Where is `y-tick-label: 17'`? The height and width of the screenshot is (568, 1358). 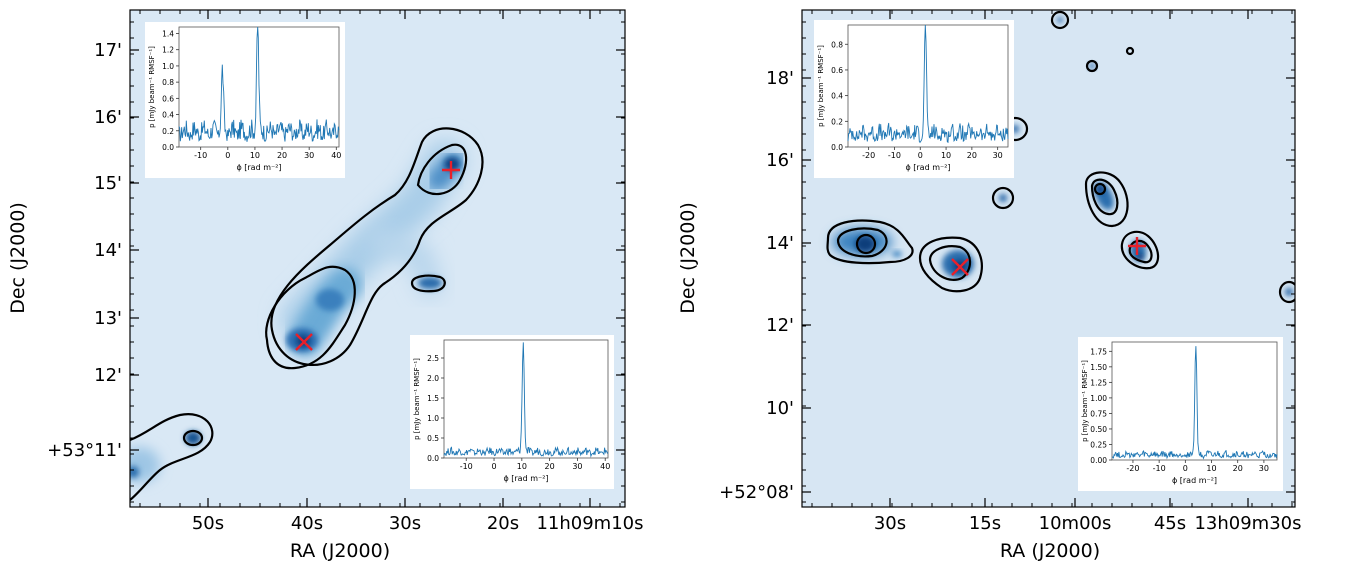 y-tick-label: 17' is located at coordinates (108, 50).